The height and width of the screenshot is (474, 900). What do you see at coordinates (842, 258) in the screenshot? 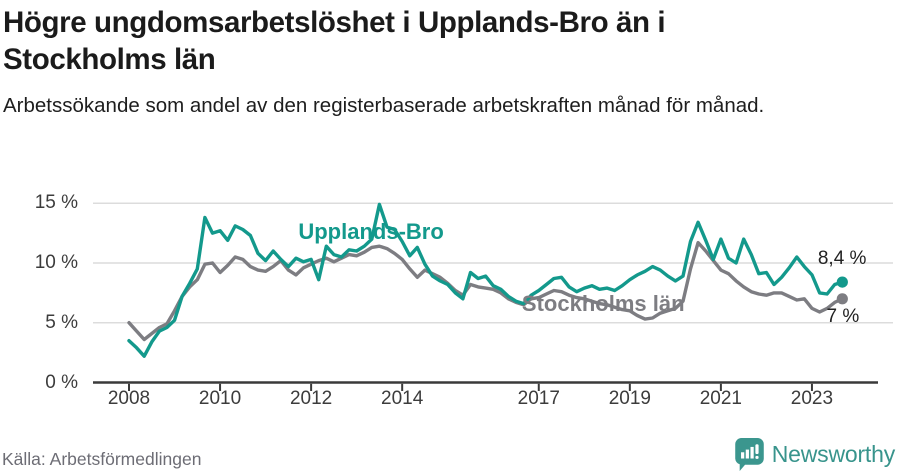
I see `annotation-8-4-: 8,4 %` at bounding box center [842, 258].